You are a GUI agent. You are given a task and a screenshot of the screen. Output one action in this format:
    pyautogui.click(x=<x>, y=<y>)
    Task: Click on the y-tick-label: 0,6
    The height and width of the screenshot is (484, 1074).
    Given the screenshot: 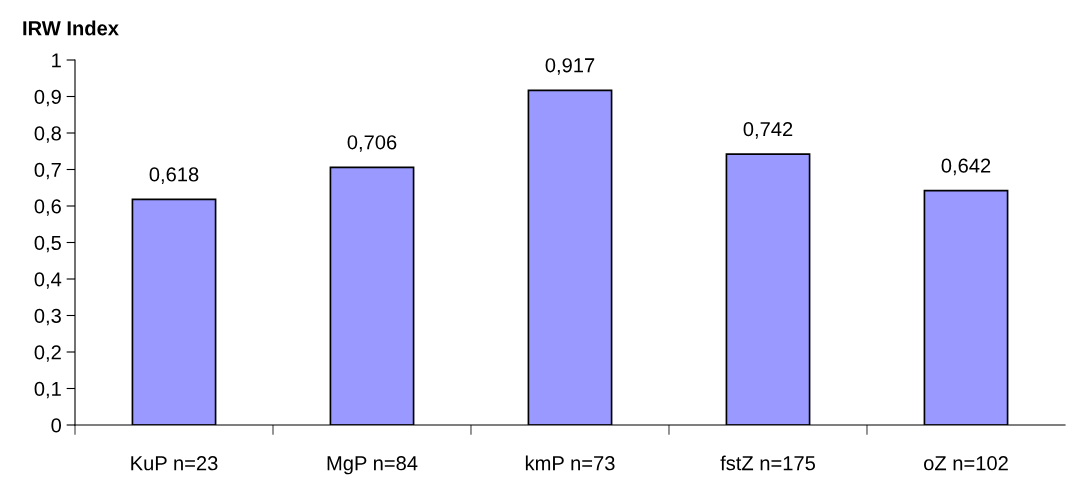 What is the action you would take?
    pyautogui.click(x=47, y=207)
    